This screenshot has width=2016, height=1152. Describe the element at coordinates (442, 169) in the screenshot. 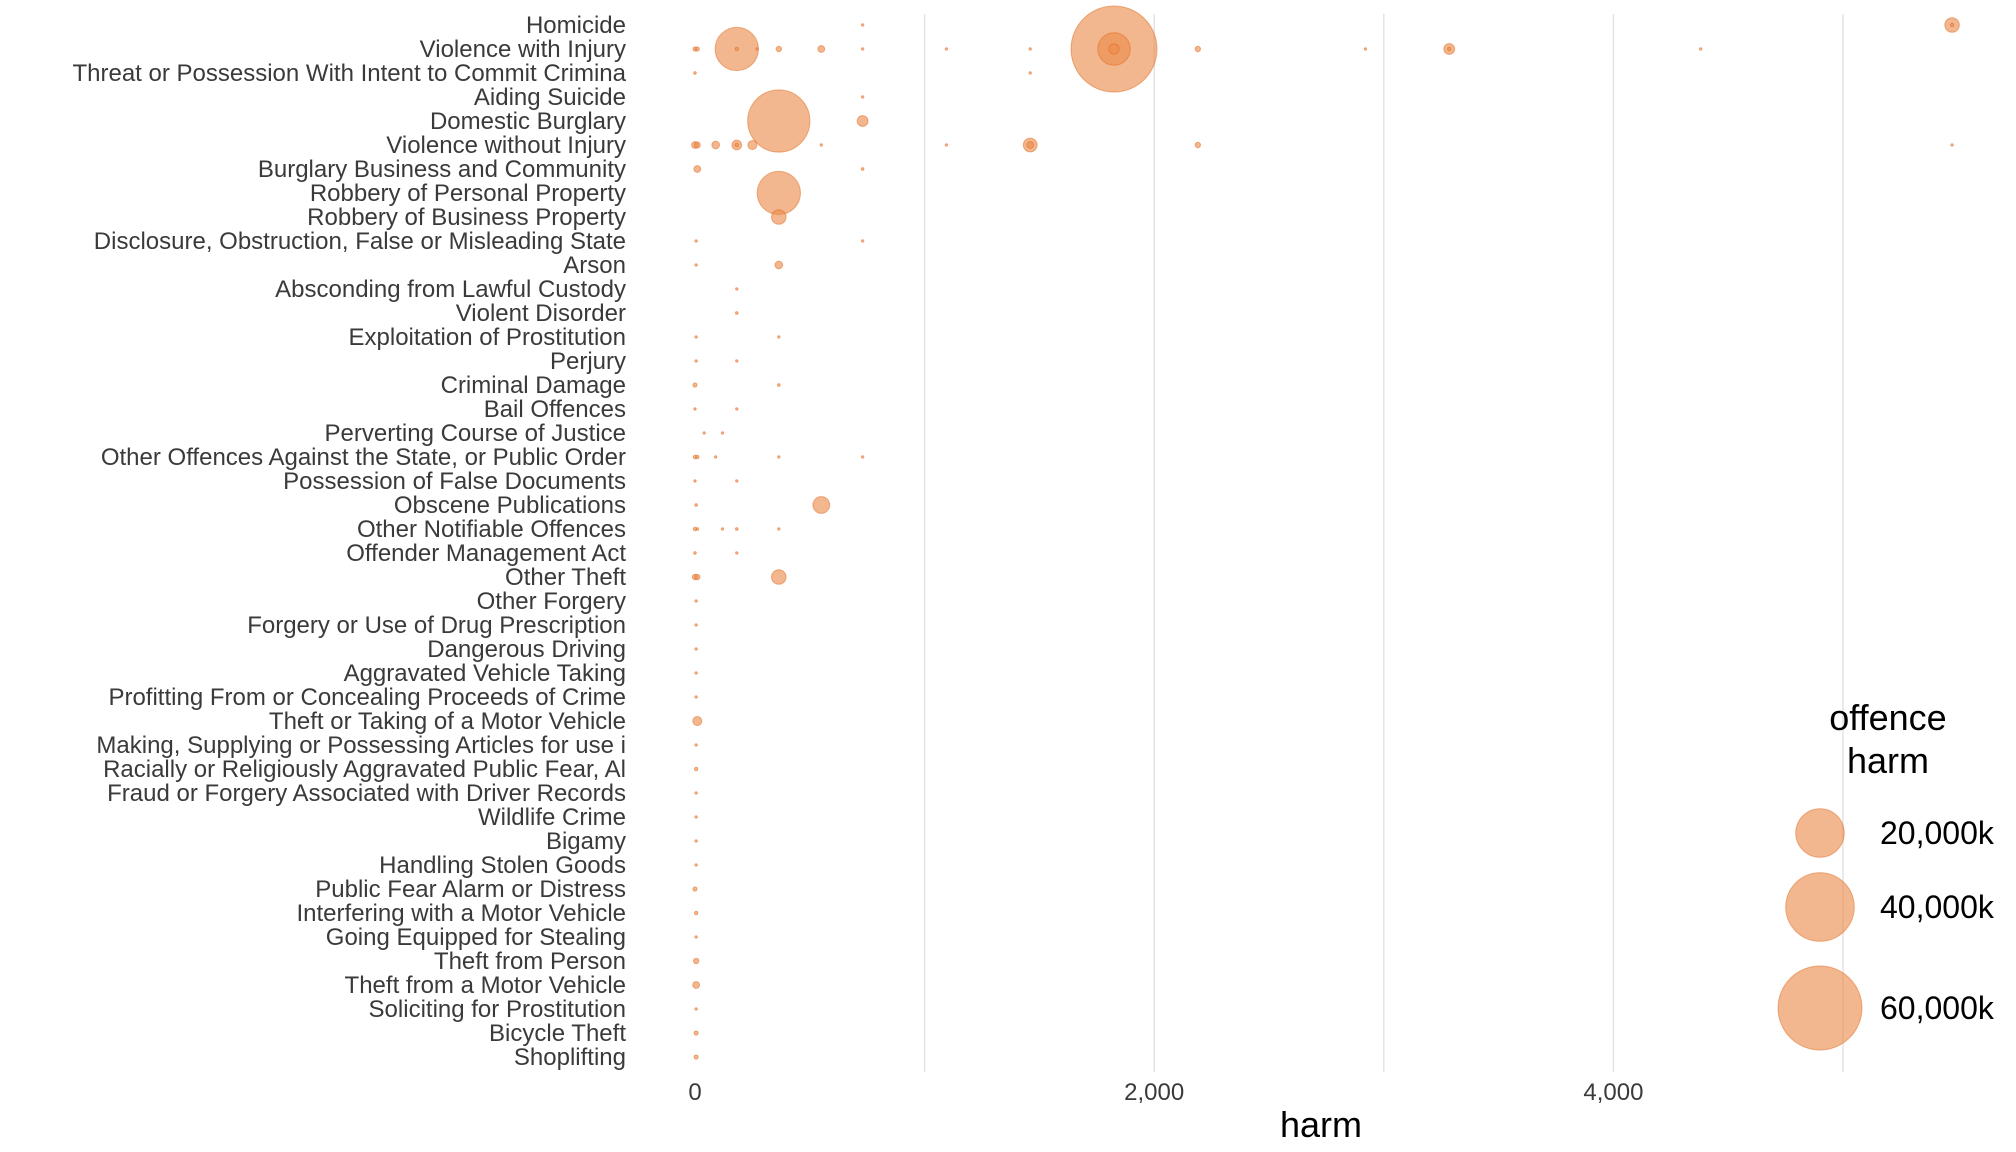

I see `category-label: Burglary Business and Community` at that location.